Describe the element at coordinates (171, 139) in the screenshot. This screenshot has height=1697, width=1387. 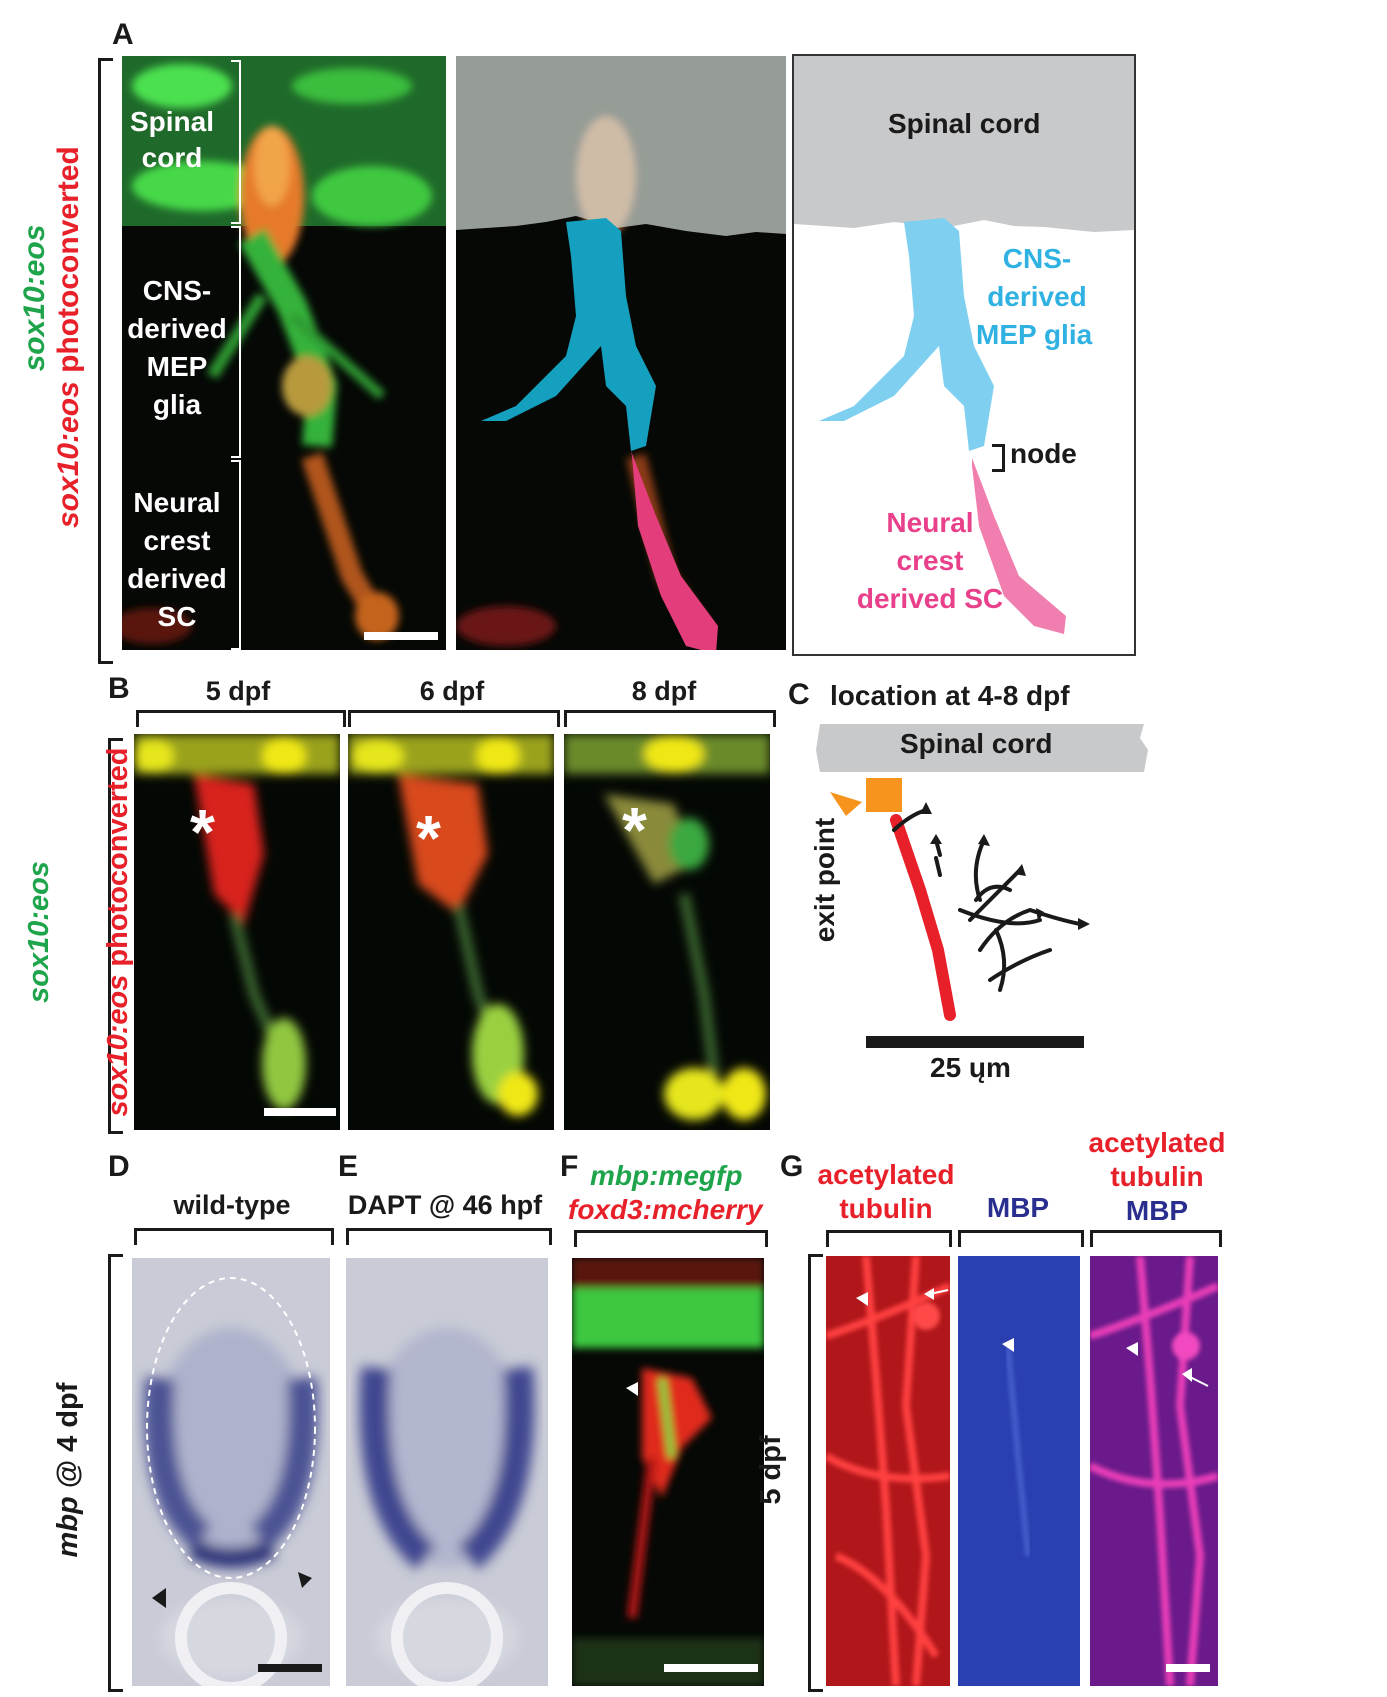
I see `region-label-spinal-cord: Spinal cord` at that location.